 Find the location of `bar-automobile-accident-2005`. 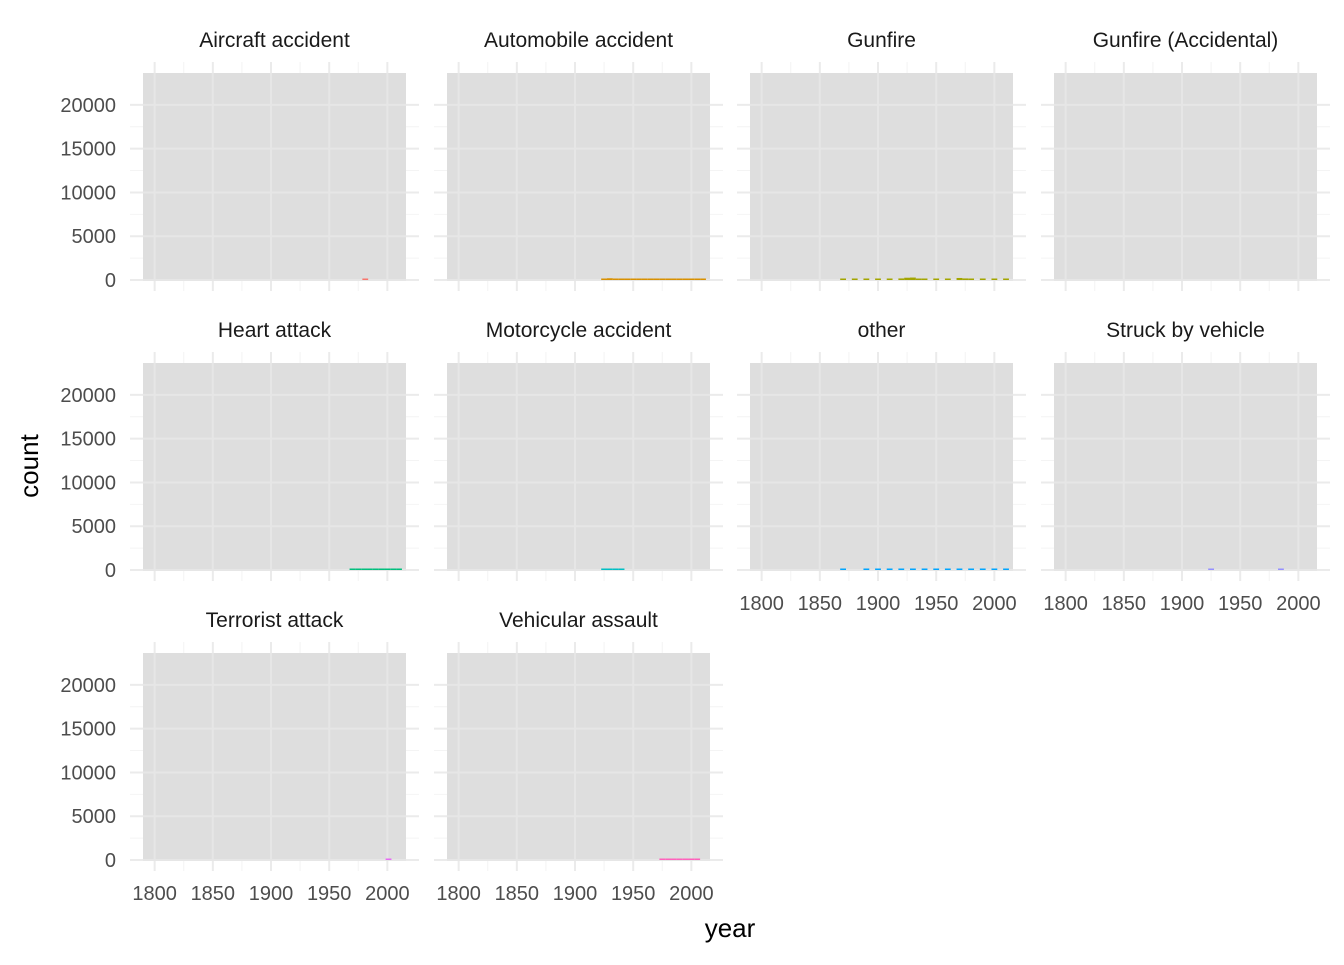

bar-automobile-accident-2005 is located at coordinates (697, 279).